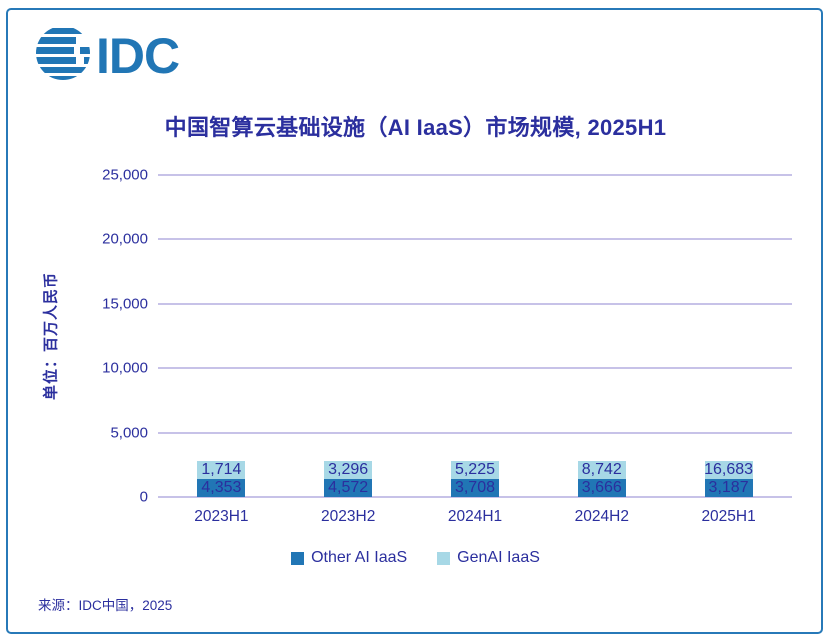 The width and height of the screenshot is (831, 642). I want to click on segment-other-ai-iaas: 3,666, so click(601, 488).